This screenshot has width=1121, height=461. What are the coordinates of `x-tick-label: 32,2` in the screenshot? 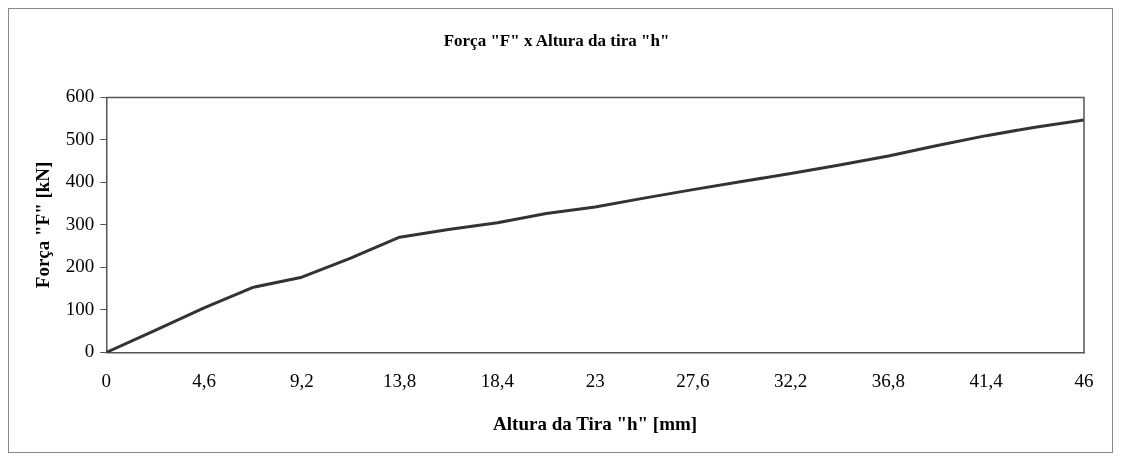 It's located at (791, 380).